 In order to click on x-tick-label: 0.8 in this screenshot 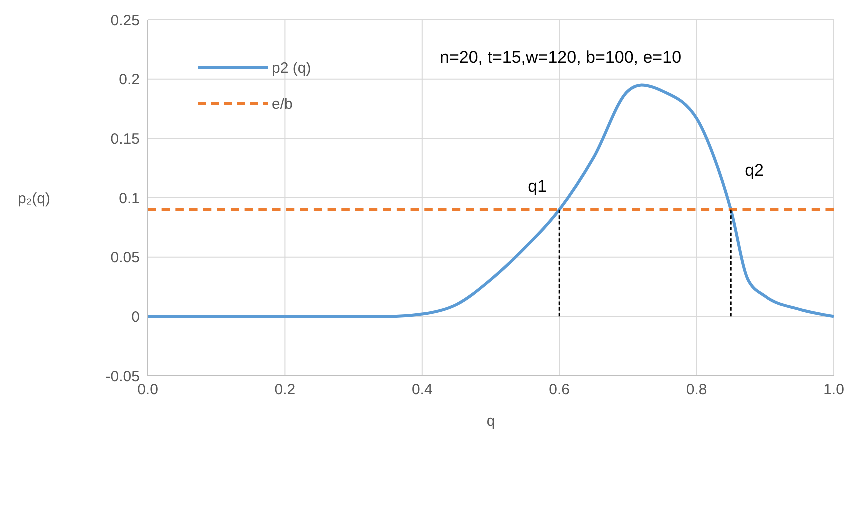, I will do `click(697, 390)`.